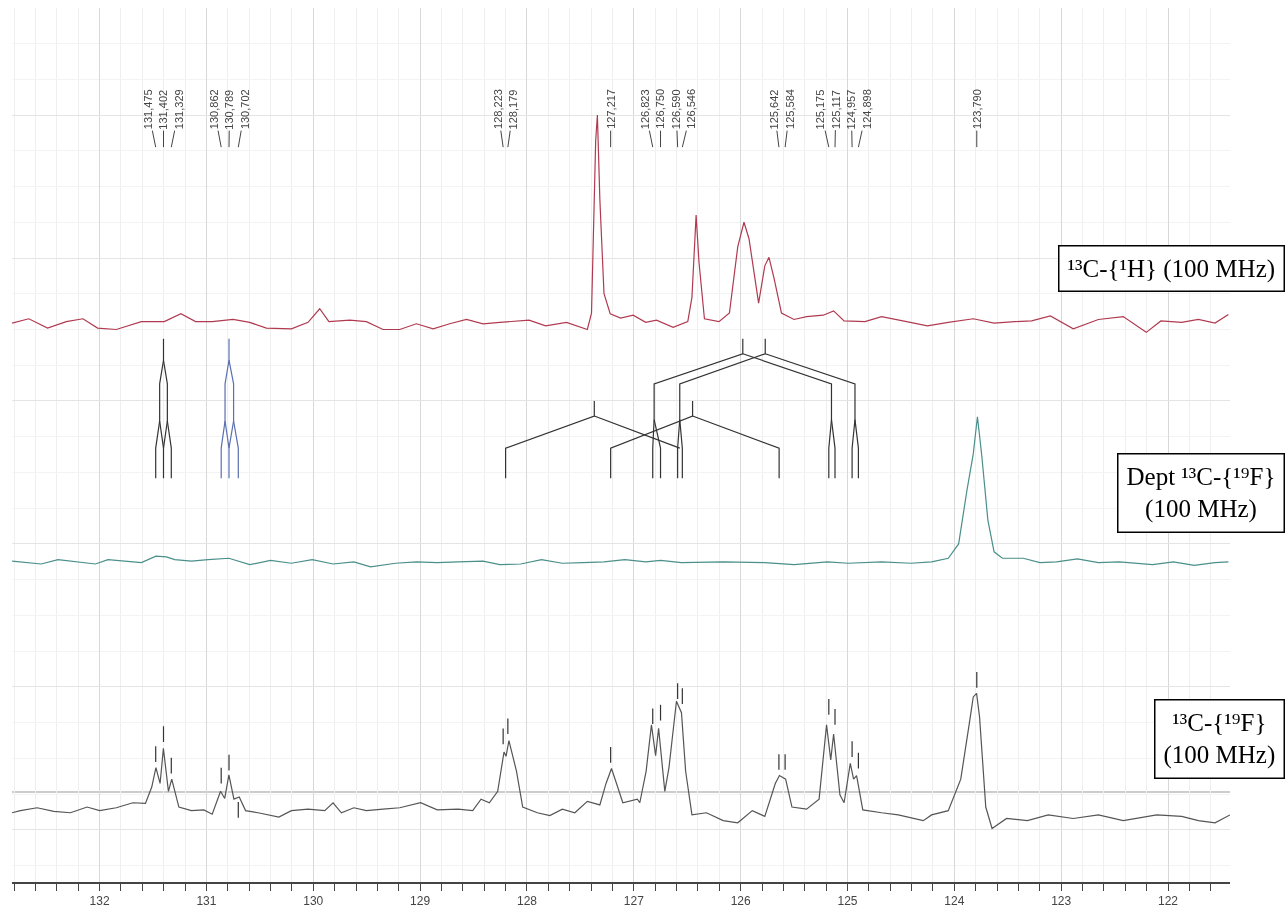 This screenshot has width=1288, height=916. Describe the element at coordinates (644, 109) in the screenshot. I see `annotation: 126,823` at that location.